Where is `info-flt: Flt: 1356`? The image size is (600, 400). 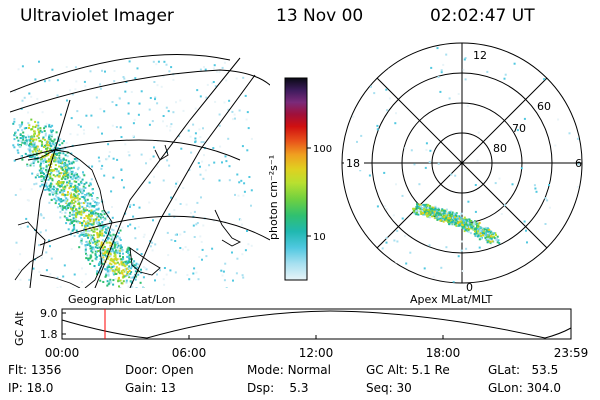 info-flt: Flt: 1356 is located at coordinates (35, 370).